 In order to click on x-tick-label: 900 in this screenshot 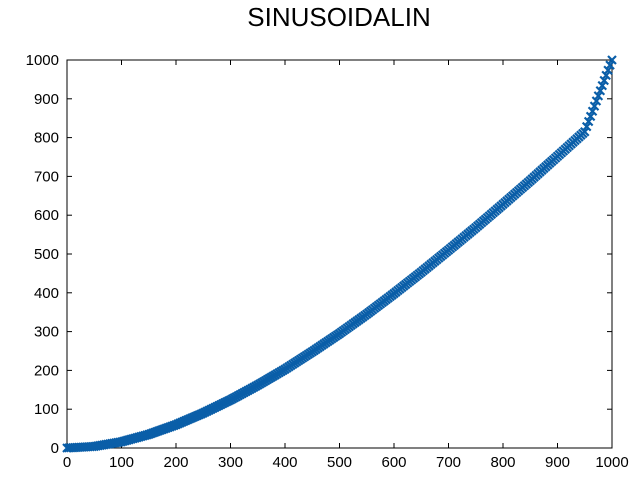, I will do `click(557, 462)`.